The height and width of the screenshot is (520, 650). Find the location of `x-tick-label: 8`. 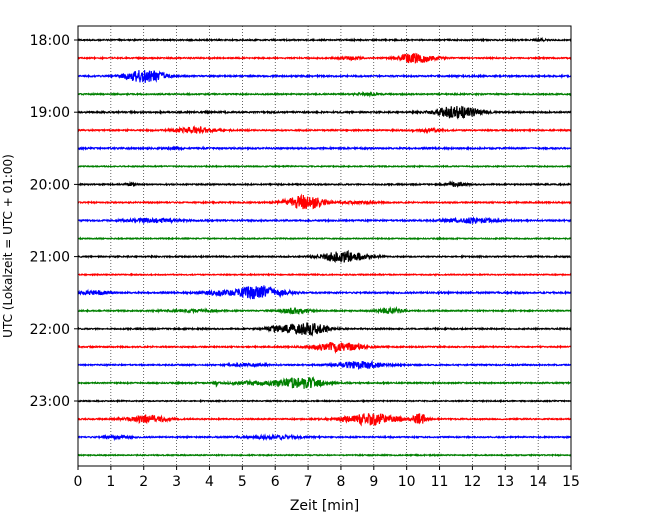

x-tick-label: 8 is located at coordinates (340, 482).